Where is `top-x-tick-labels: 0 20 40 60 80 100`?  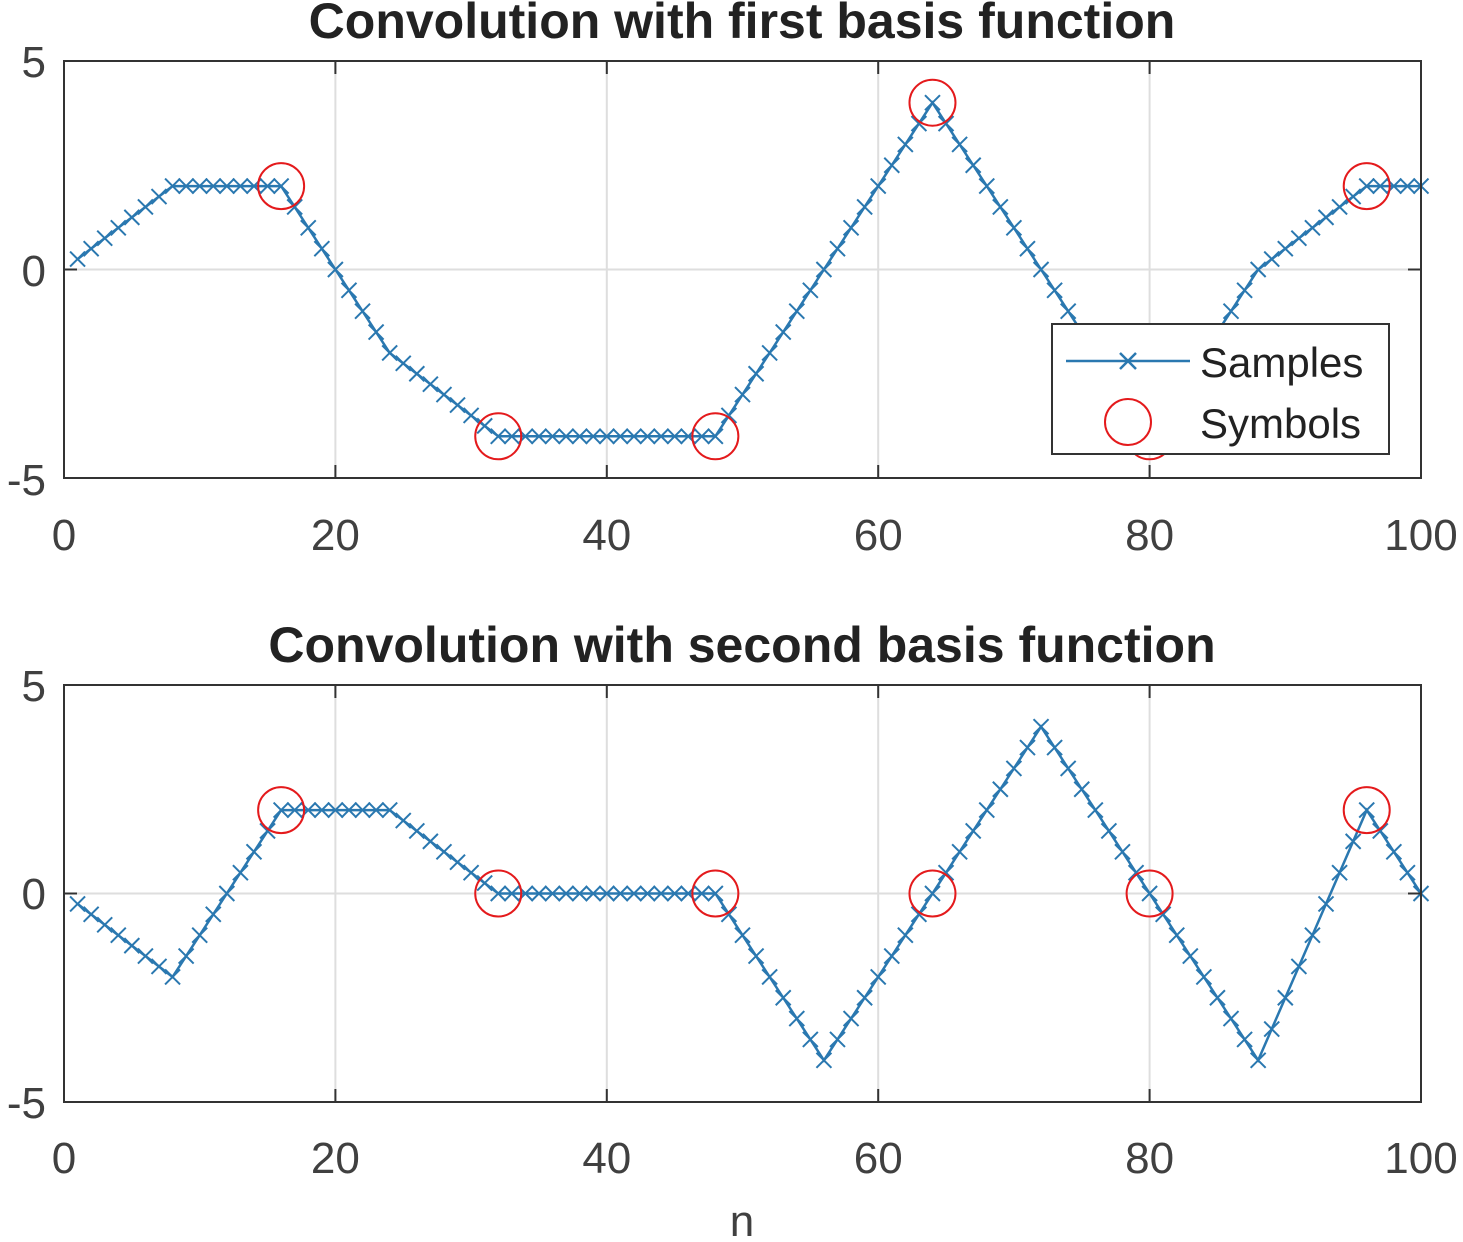 top-x-tick-labels: 0 20 40 60 80 100 is located at coordinates (755, 535).